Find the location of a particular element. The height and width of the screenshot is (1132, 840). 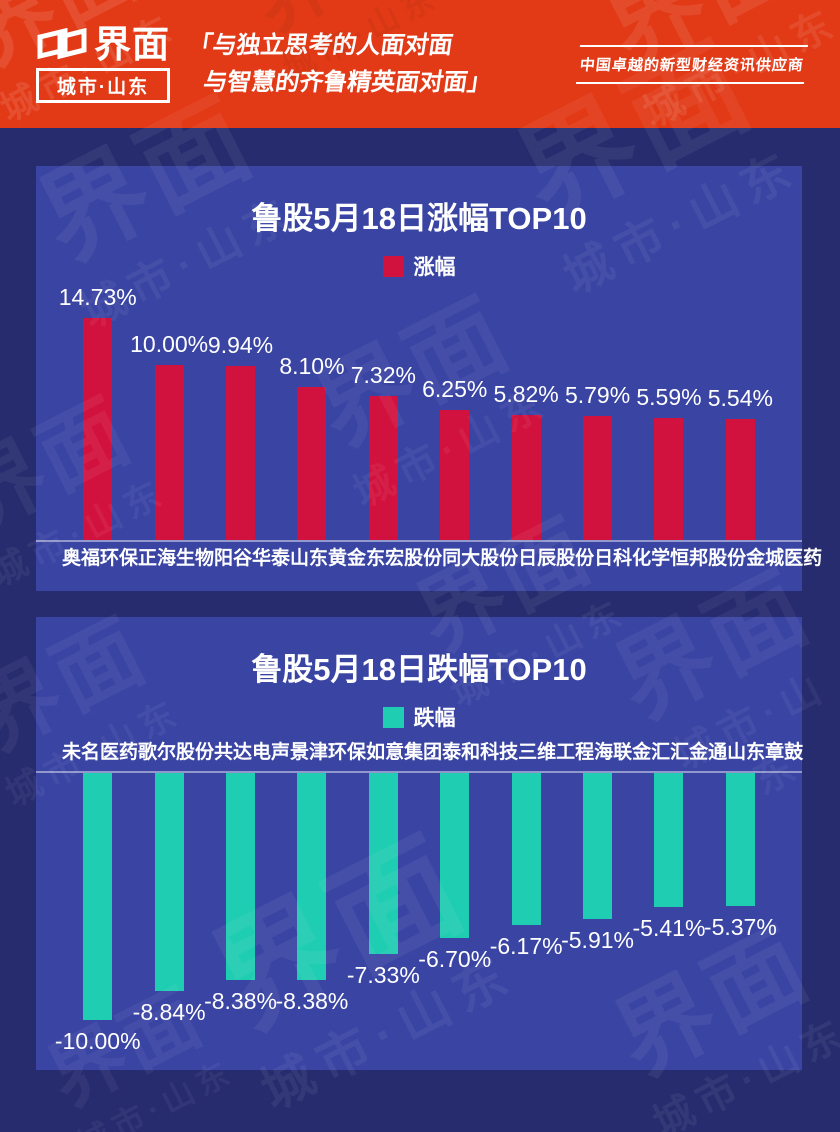

value-label: -8.84% is located at coordinates (169, 1012).